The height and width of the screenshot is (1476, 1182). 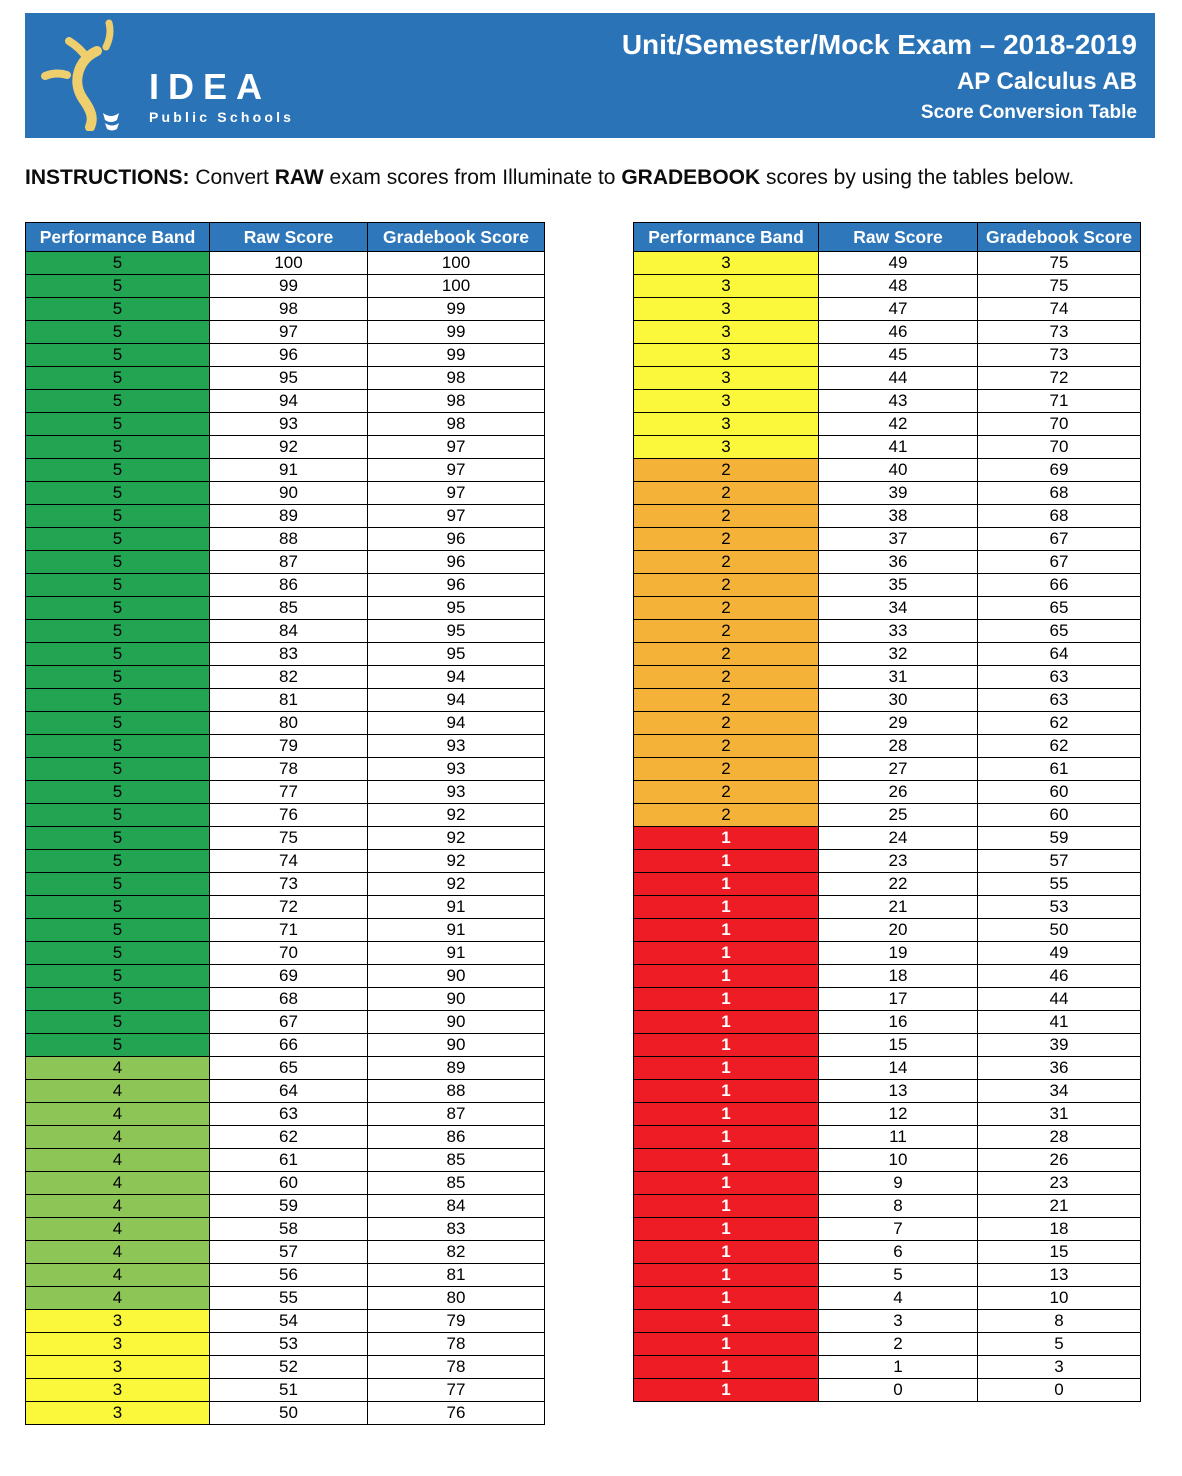 I want to click on gradebook-score-cell: 85, so click(x=456, y=1160).